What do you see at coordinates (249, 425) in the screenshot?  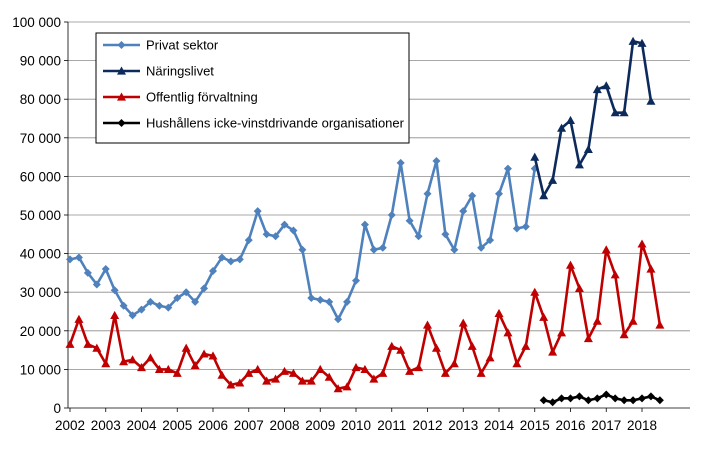 I see `x-tick-label: 2007` at bounding box center [249, 425].